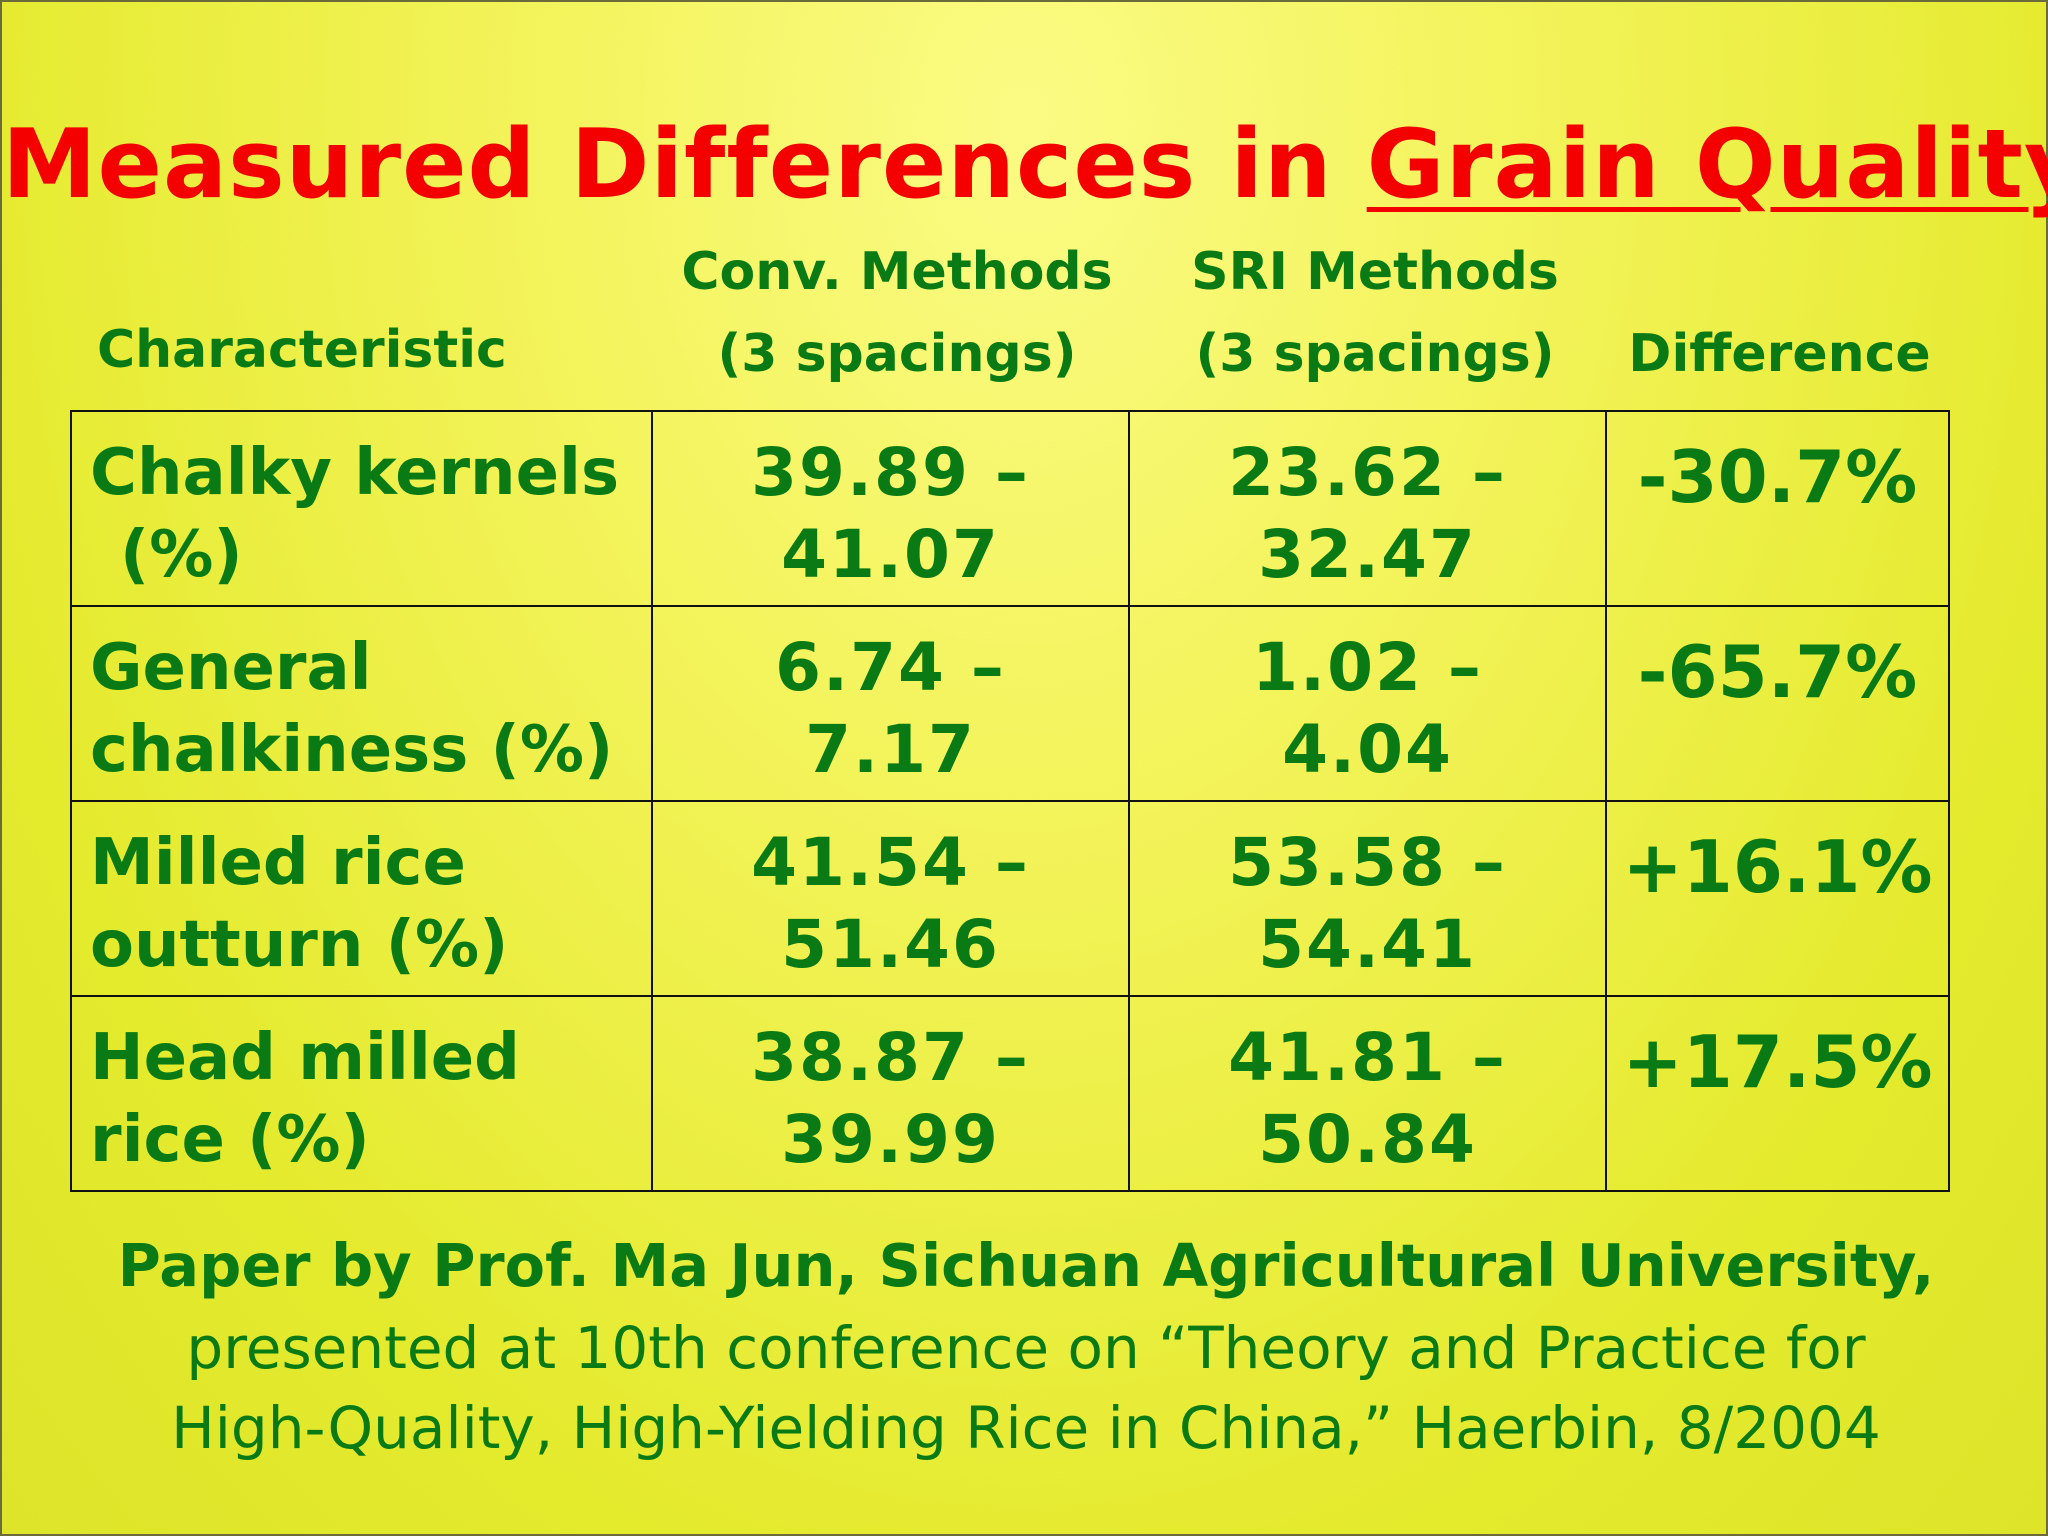 This screenshot has width=2048, height=1536. I want to click on difference-value: -65.7%, so click(1777, 703).